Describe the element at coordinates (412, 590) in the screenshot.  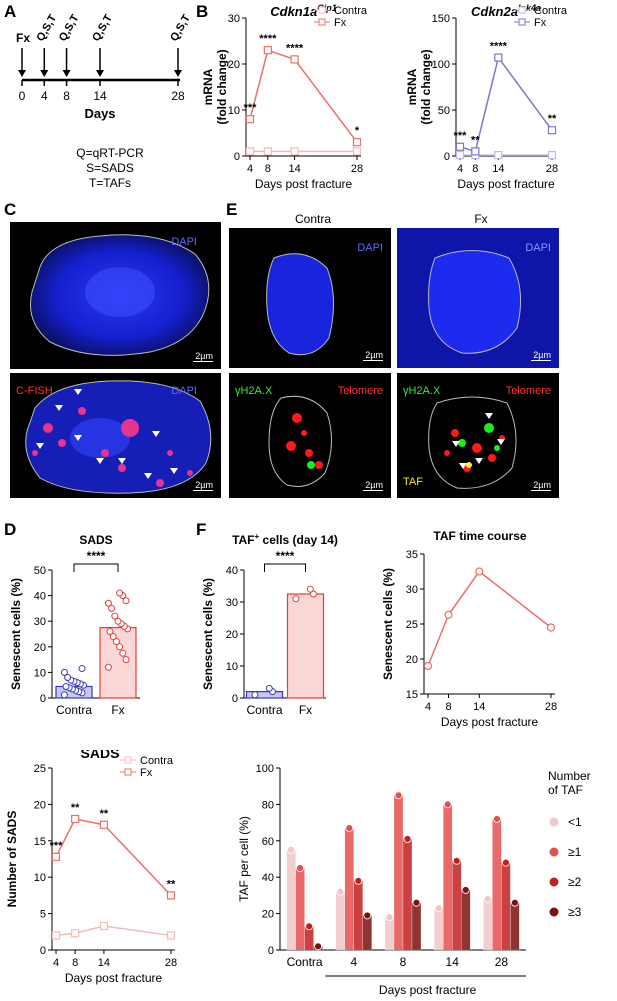
I see `y-tick-label: 30` at that location.